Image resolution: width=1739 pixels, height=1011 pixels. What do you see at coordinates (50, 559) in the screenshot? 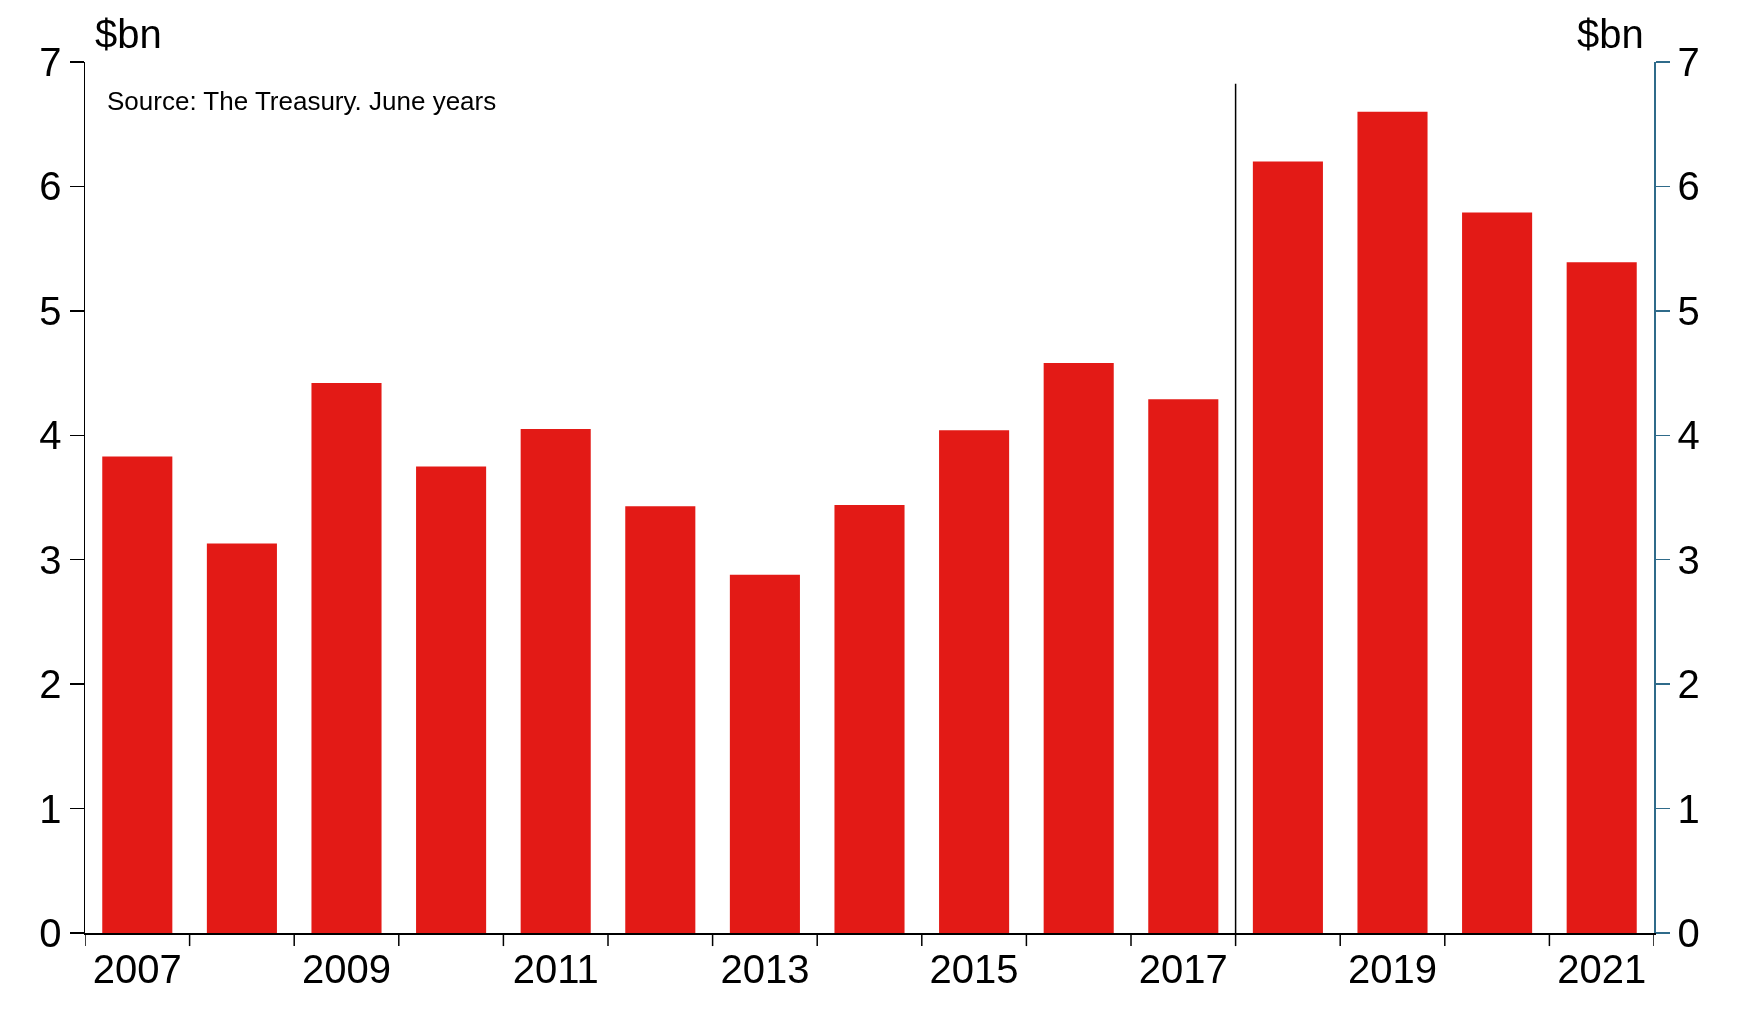
I see `y-tick-label: 3` at bounding box center [50, 559].